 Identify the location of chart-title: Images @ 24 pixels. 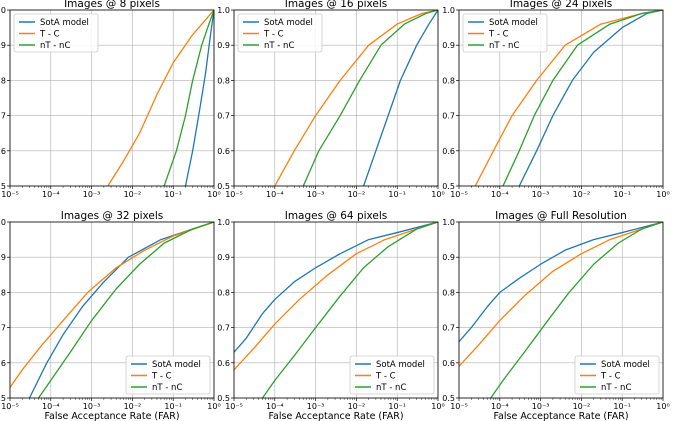
(561, 5).